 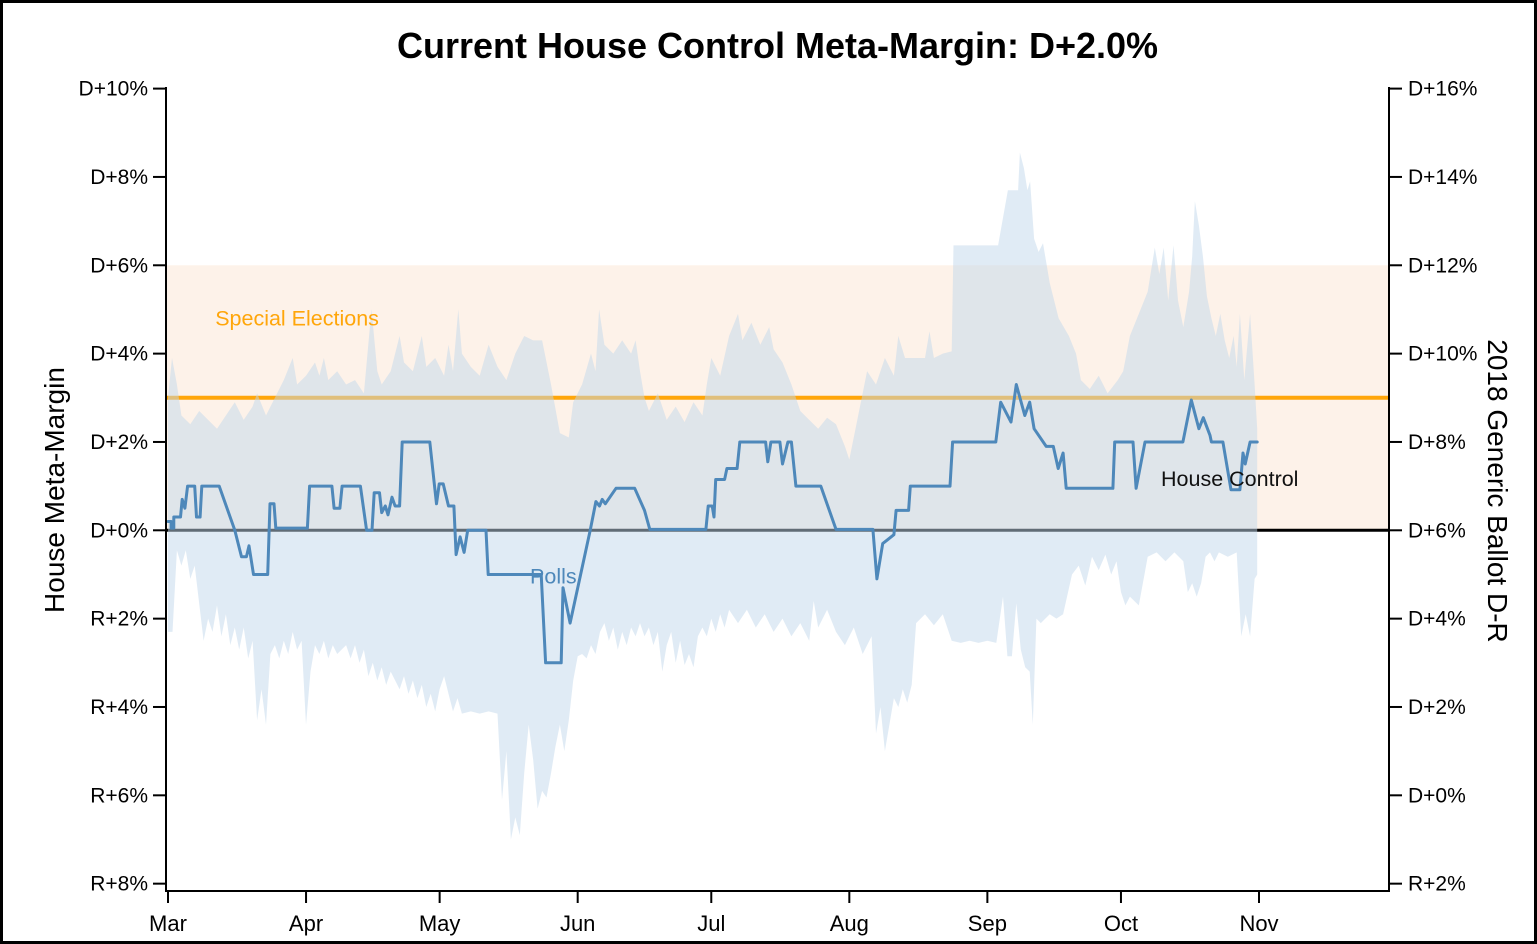 I want to click on left-axis-tick-label: D+6%, so click(x=119, y=265).